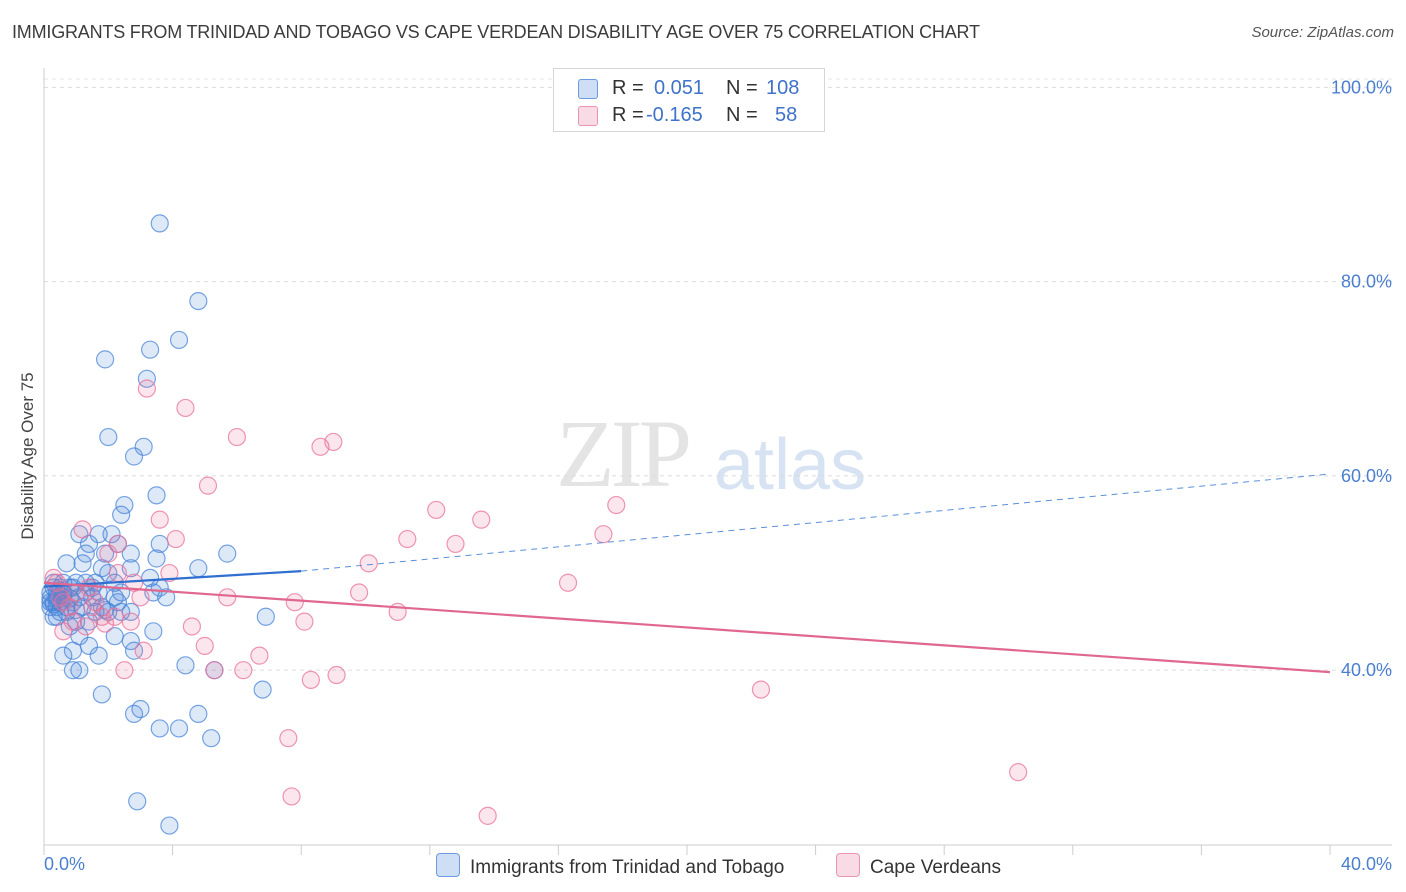 The height and width of the screenshot is (892, 1406). Describe the element at coordinates (783, 88) in the screenshot. I see `stats-n-value: 108` at that location.